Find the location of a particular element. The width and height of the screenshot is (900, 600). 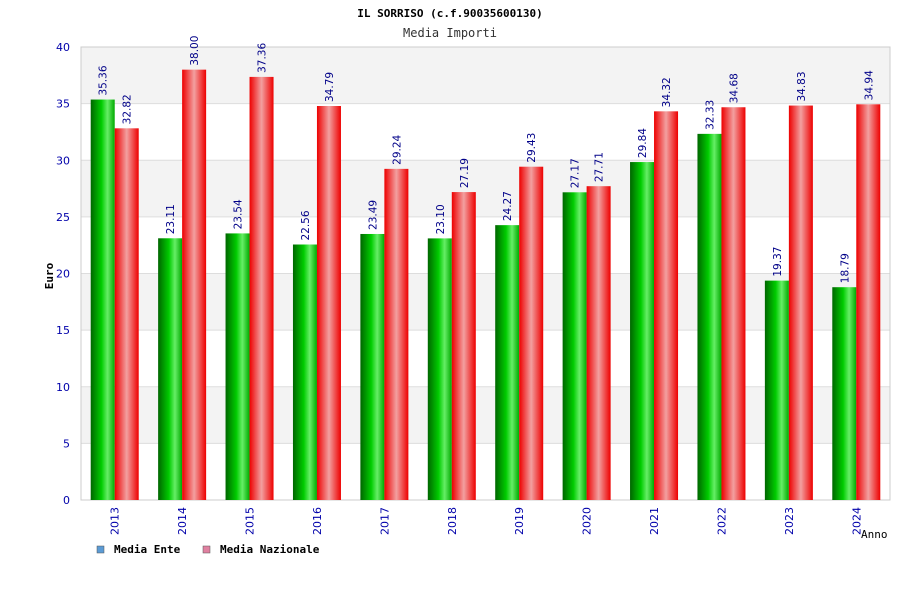

x-tick-label: 2024 is located at coordinates (856, 521).